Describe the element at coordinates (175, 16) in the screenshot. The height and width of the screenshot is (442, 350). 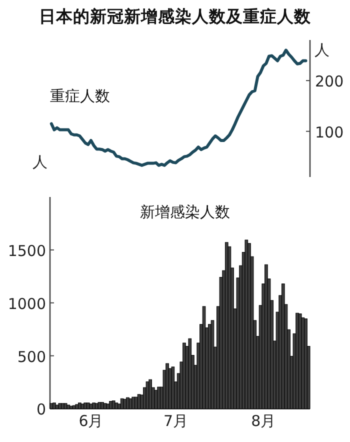
I see `chart-title: 日本的新冠新增感染人数及重症人数` at that location.